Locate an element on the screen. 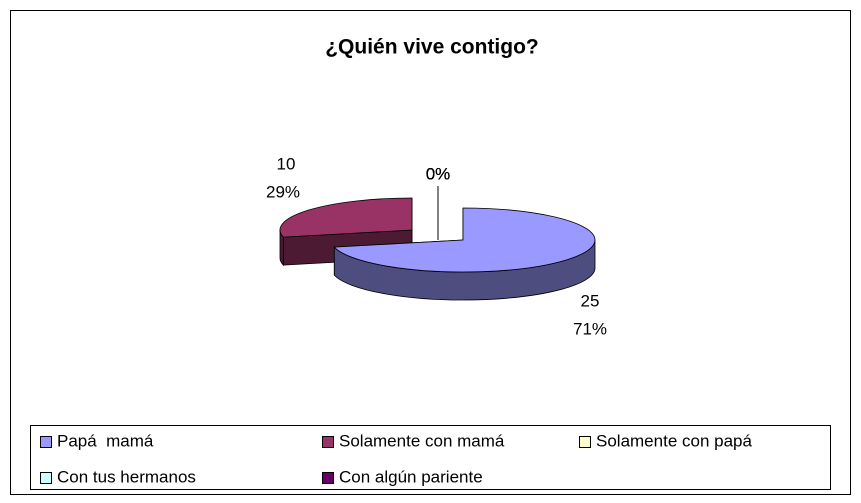  percent-label: 29% is located at coordinates (283, 191).